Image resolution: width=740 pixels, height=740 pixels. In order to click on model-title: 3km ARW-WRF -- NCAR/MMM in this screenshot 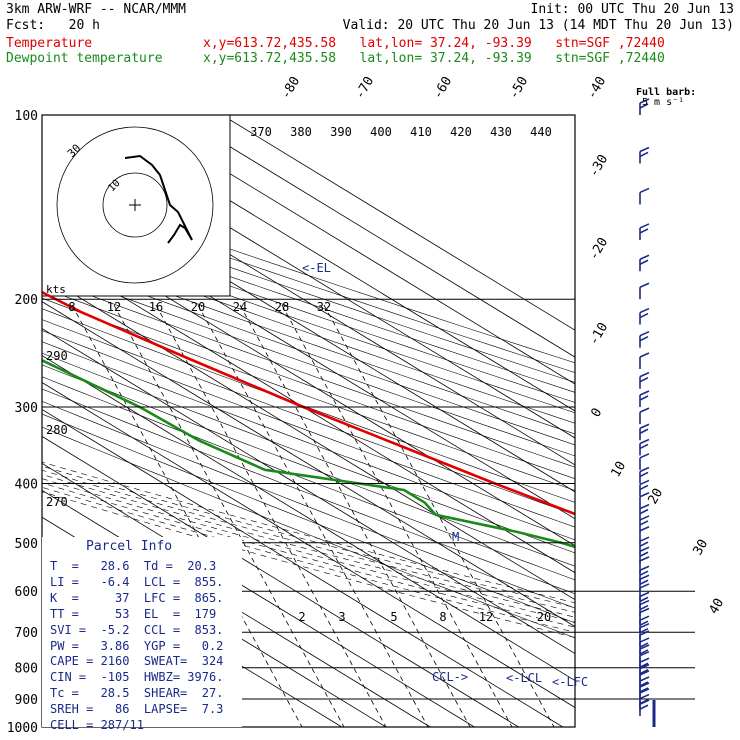, I will do `click(96, 9)`.